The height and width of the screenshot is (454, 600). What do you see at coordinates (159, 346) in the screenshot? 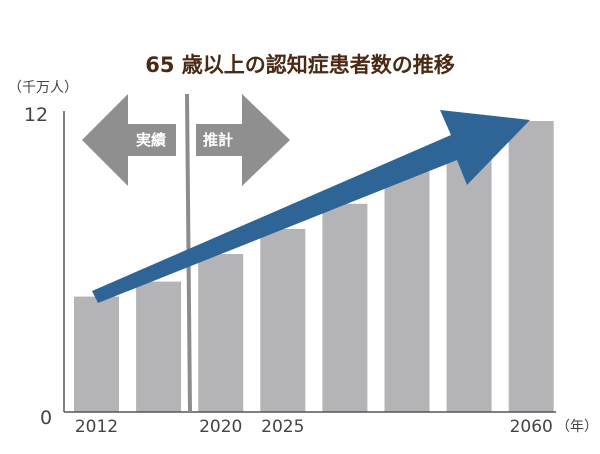
I see `bar-2015` at bounding box center [159, 346].